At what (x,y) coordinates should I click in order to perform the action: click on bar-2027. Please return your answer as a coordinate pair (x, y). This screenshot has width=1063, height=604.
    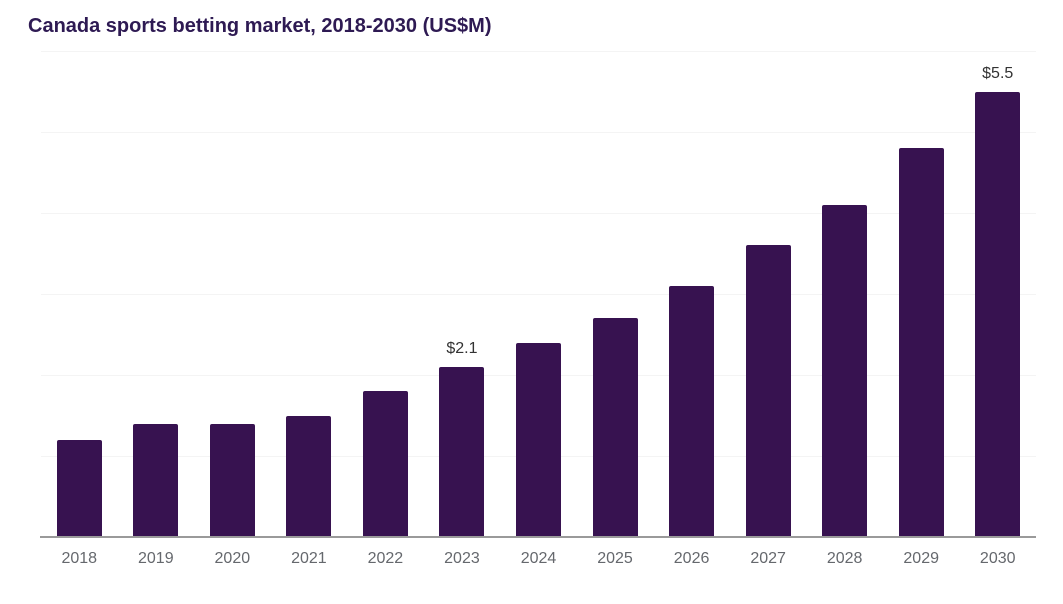
    Looking at the image, I should click on (768, 391).